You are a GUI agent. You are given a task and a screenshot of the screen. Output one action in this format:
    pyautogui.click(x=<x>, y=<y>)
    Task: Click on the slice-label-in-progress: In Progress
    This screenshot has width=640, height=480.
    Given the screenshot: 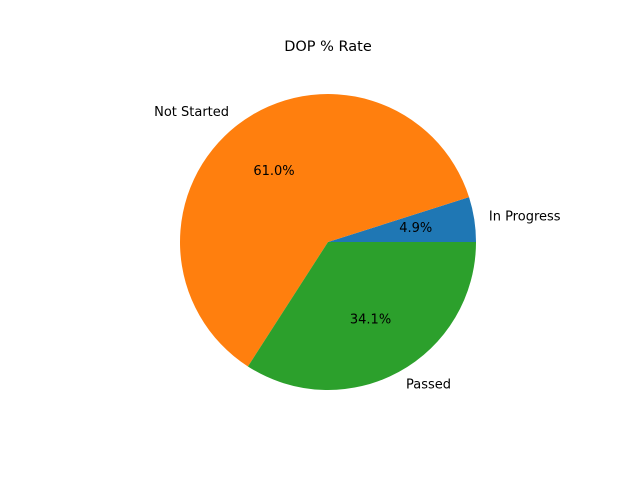 What is the action you would take?
    pyautogui.click(x=525, y=217)
    